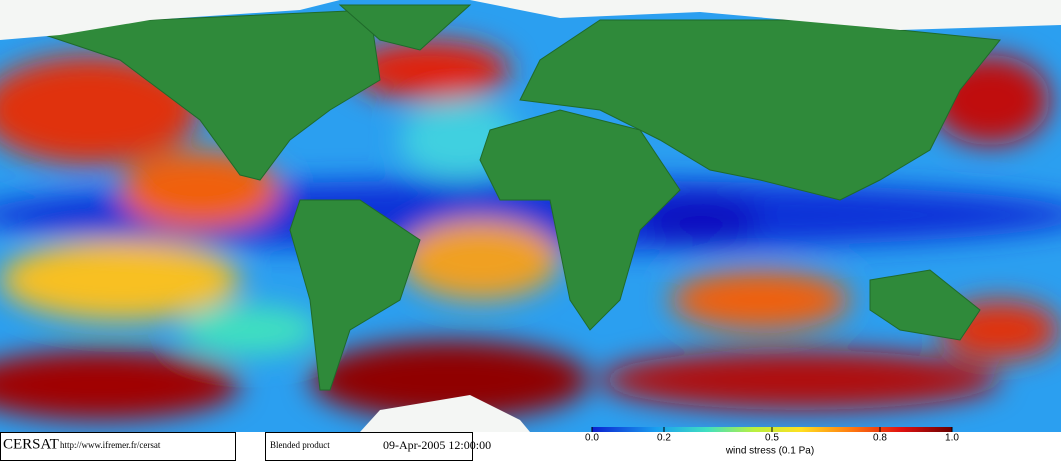 Image resolution: width=1061 pixels, height=462 pixels. What do you see at coordinates (769, 451) in the screenshot?
I see `colorbar-label: wind stress (0.1 Pa)` at bounding box center [769, 451].